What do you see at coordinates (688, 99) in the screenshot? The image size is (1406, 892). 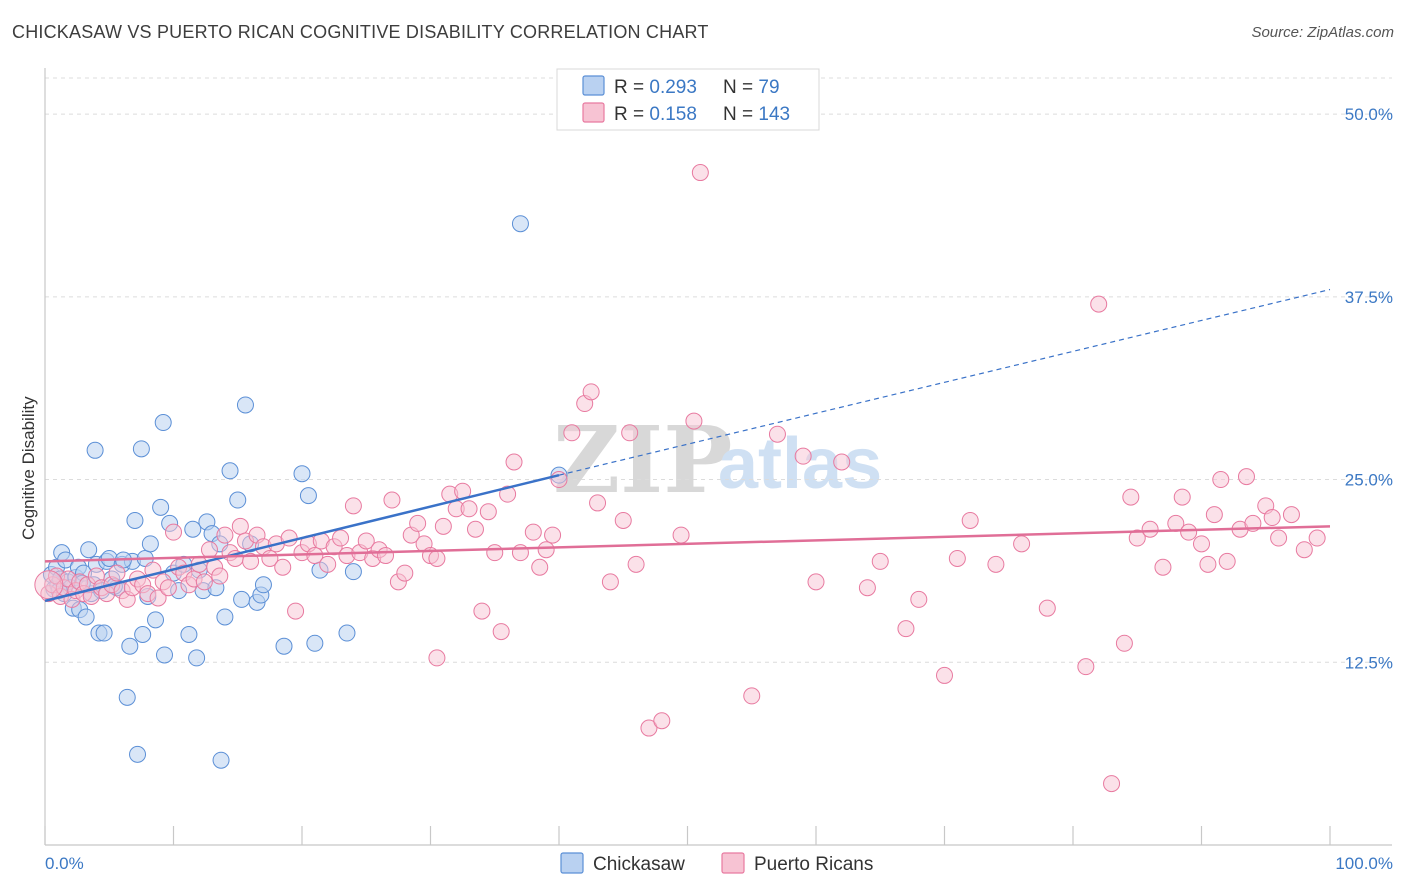 I see `top-legend: R = 0.293 N = 79 R = 0.158 N = 143` at bounding box center [688, 99].